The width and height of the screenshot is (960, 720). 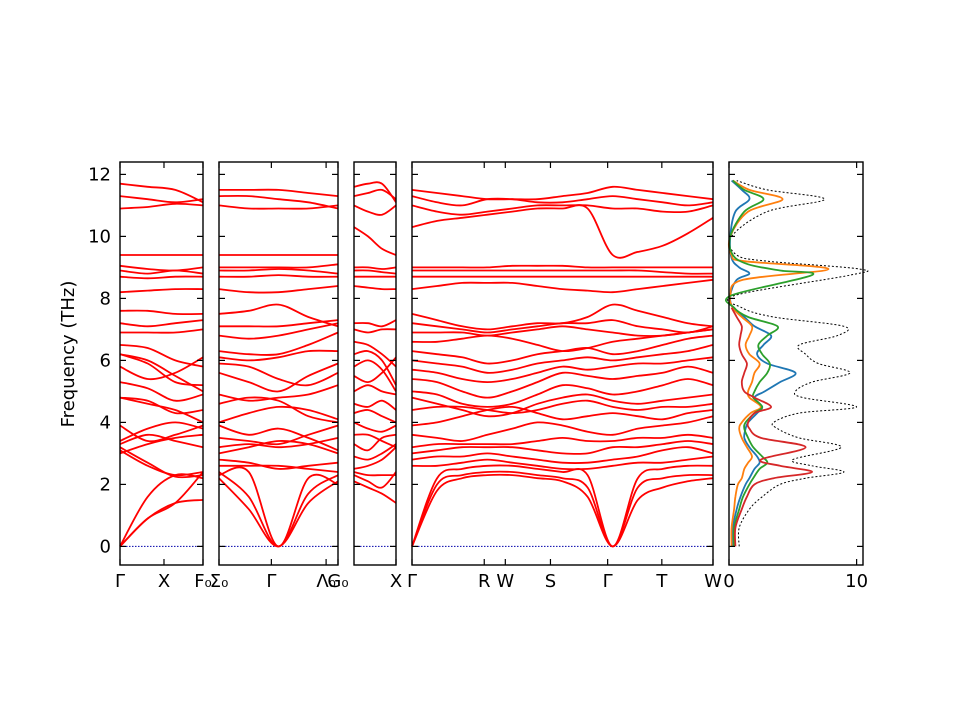 I want to click on dos-frame, so click(x=796, y=363).